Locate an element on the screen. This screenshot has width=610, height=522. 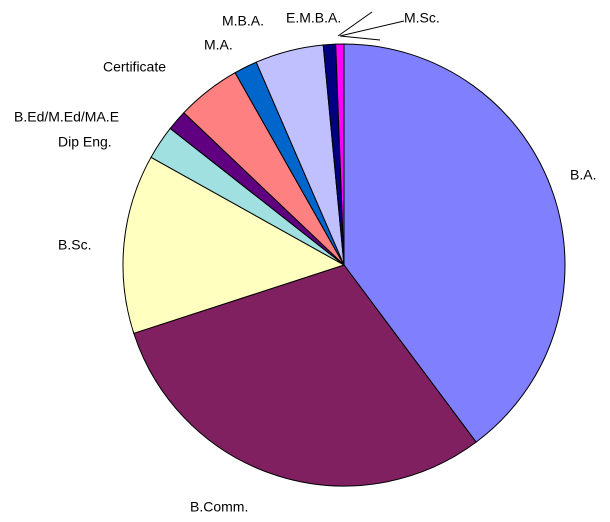
slice-label: M.B.A. is located at coordinates (243, 21).